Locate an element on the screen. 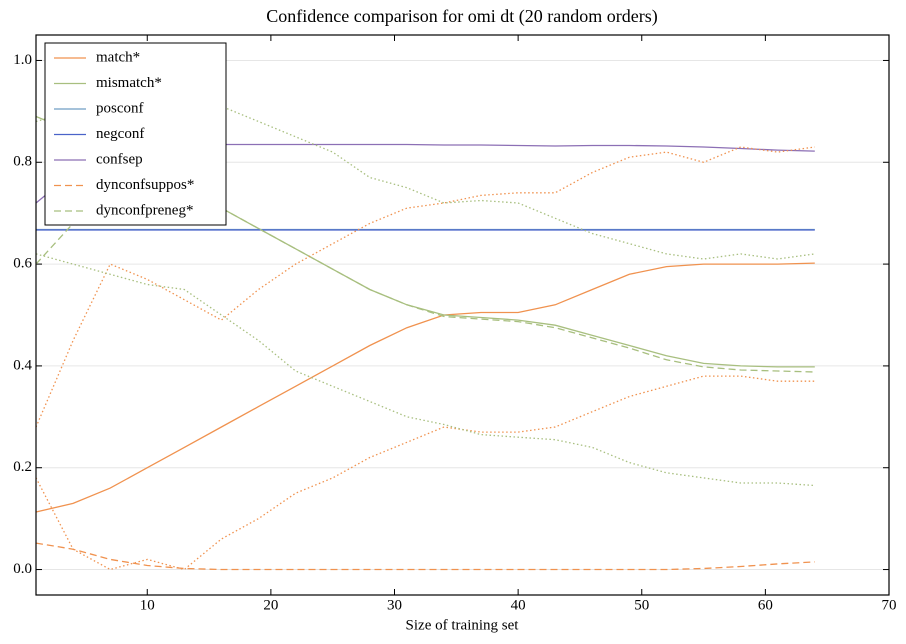 The image size is (906, 644). y-tick-label: 0.8 is located at coordinates (22, 162).